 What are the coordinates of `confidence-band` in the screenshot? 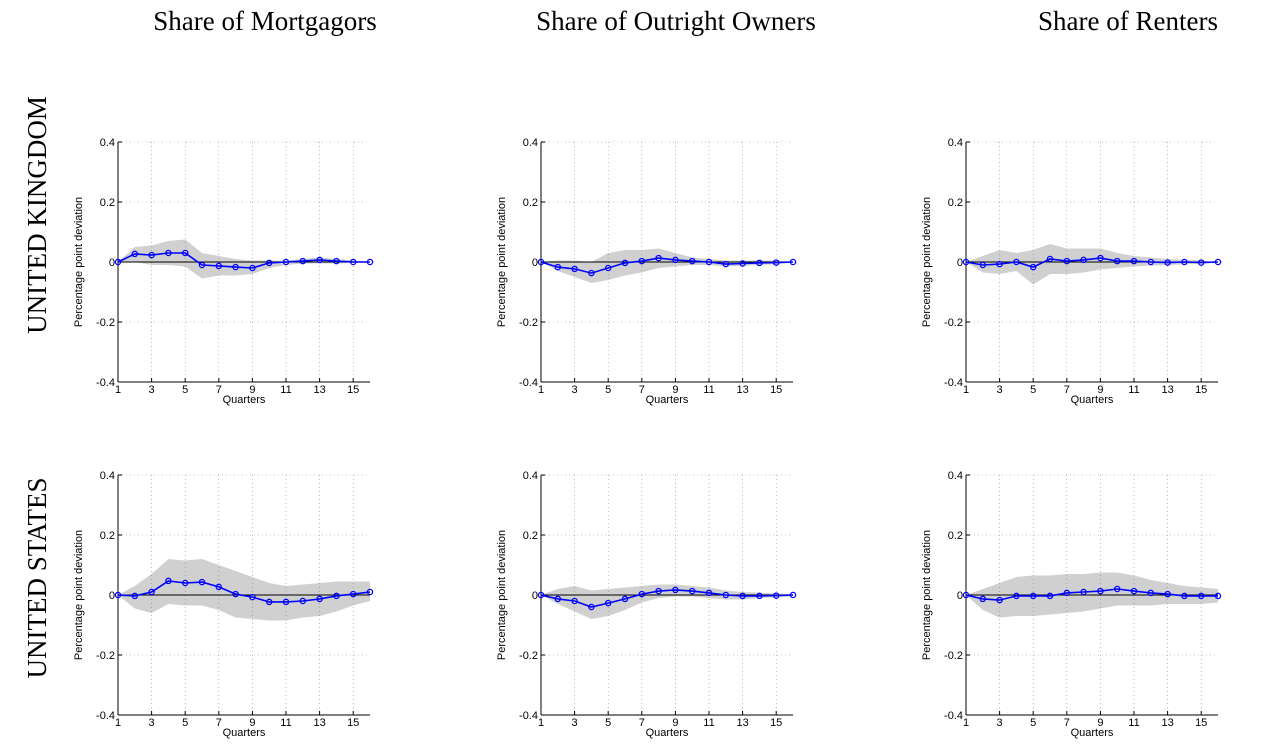 It's located at (667, 265).